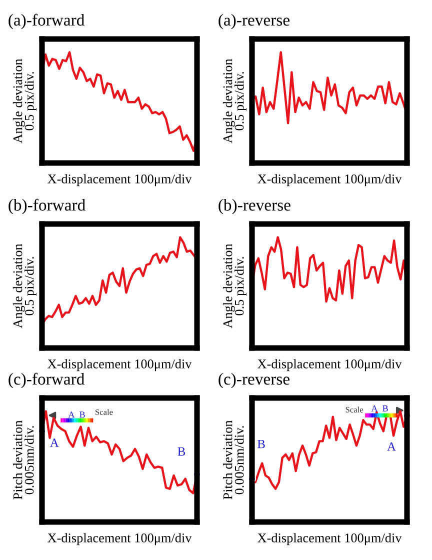  What do you see at coordinates (46, 380) in the screenshot?
I see `chart-title: (c)-forward` at bounding box center [46, 380].